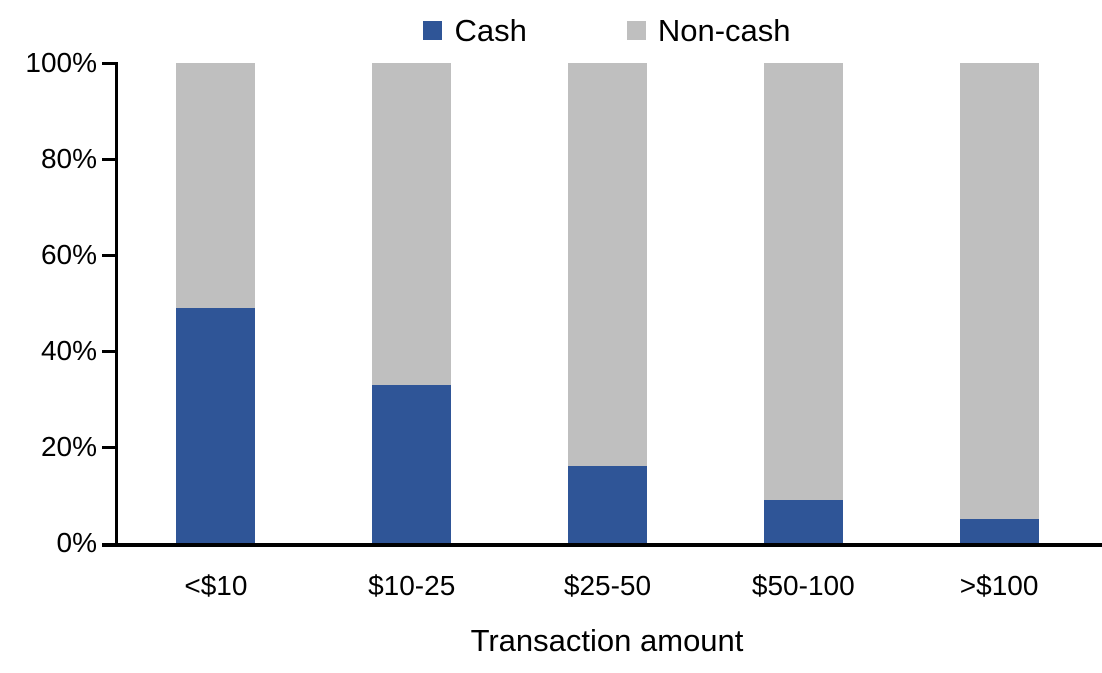 The height and width of the screenshot is (673, 1102). What do you see at coordinates (607, 640) in the screenshot?
I see `x-axis-title: Transaction amount` at bounding box center [607, 640].